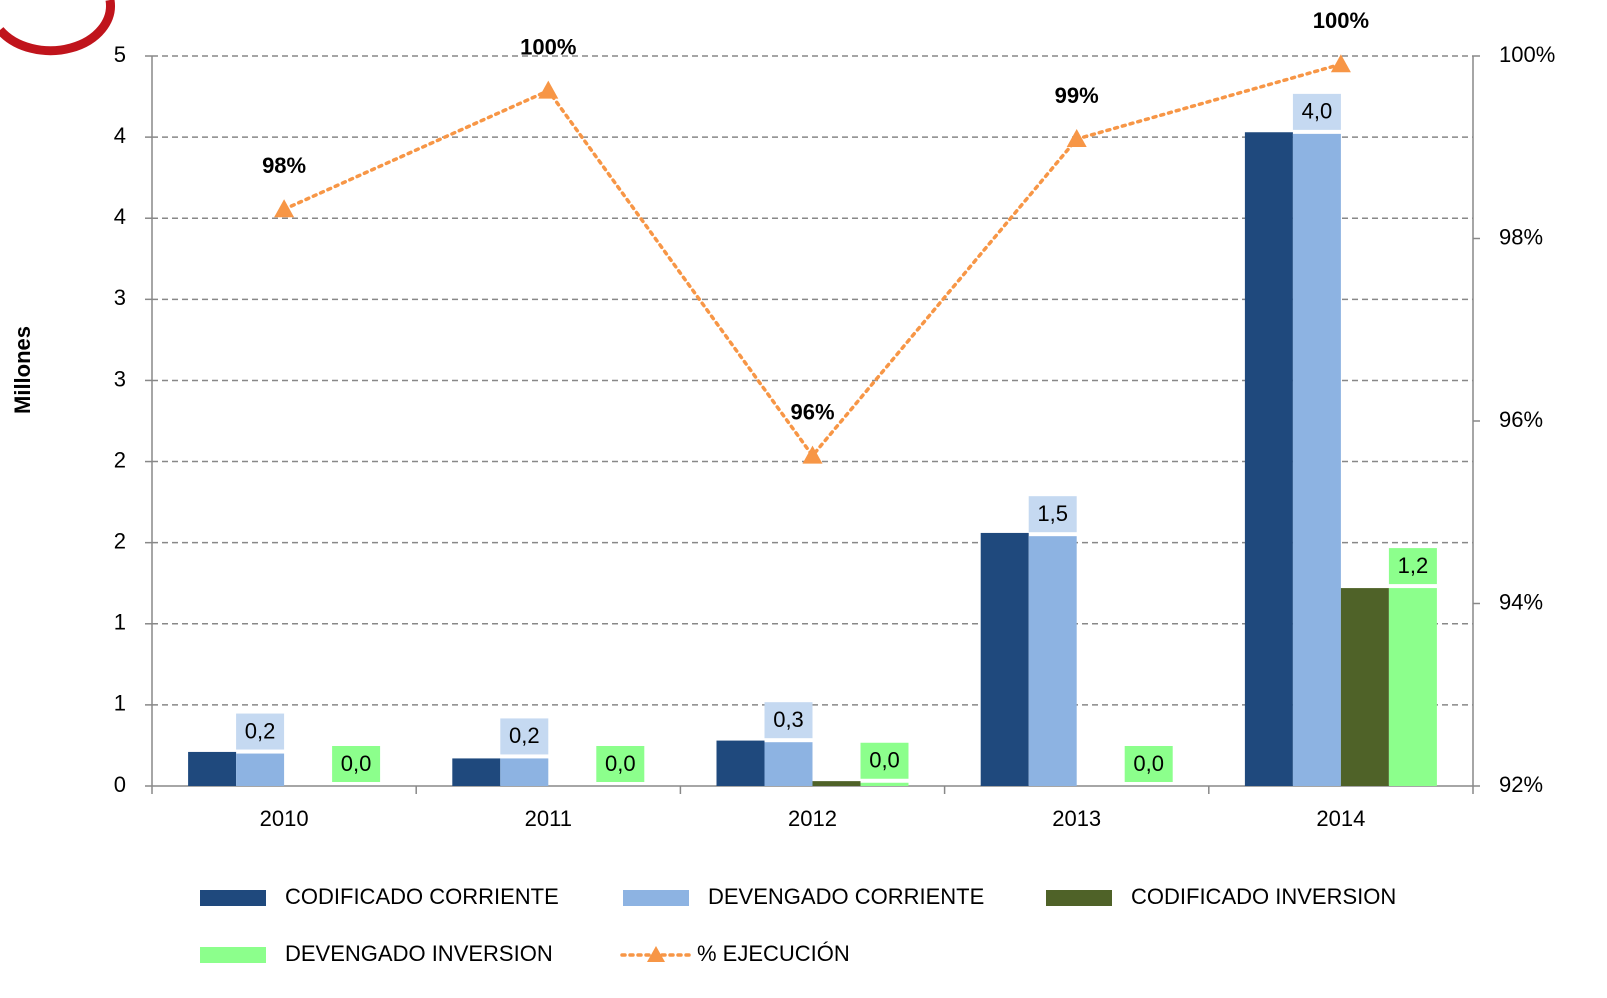  Describe the element at coordinates (1521, 236) in the screenshot. I see `y2-tick-label: 98%` at that location.